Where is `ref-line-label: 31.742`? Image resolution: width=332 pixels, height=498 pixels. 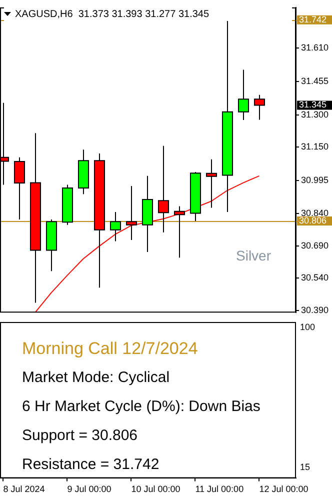
ref-line-label: 31.742 is located at coordinates (313, 19).